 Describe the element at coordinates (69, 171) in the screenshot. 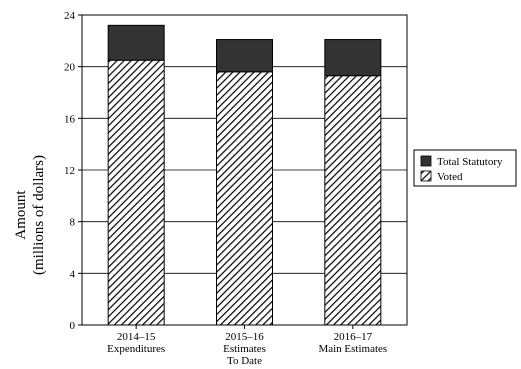

I see `y-tick-label: 12` at that location.